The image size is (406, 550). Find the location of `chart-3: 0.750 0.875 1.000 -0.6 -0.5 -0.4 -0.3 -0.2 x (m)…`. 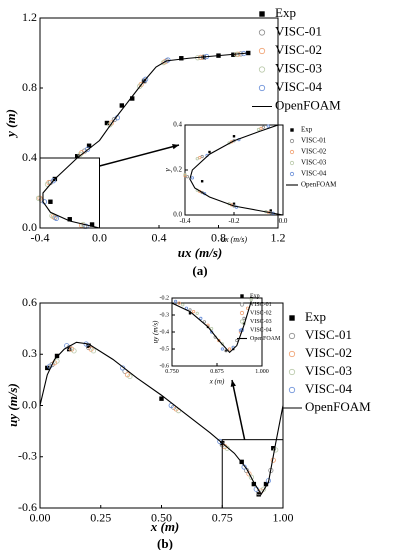

chart-3: 0.750 0.875 1.000 -0.6 -0.5 -0.4 -0.3 -0.2 x (m)… is located at coordinates (216, 339).